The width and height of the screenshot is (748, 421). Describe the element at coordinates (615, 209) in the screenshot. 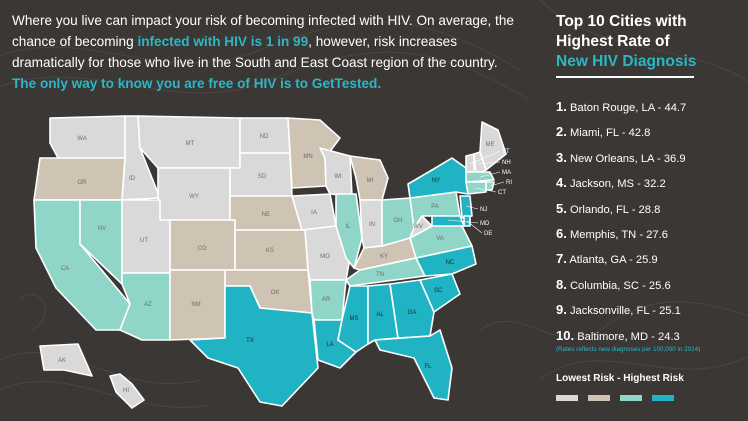

I see `city-text: Orlando, FL - 28.8` at that location.